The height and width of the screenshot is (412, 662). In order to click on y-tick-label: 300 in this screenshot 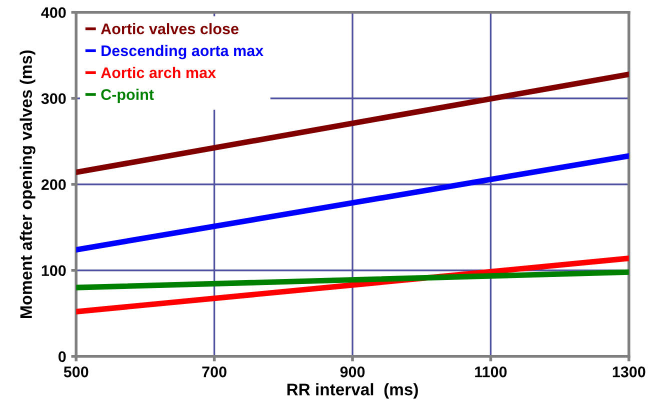, I will do `click(53, 98)`.